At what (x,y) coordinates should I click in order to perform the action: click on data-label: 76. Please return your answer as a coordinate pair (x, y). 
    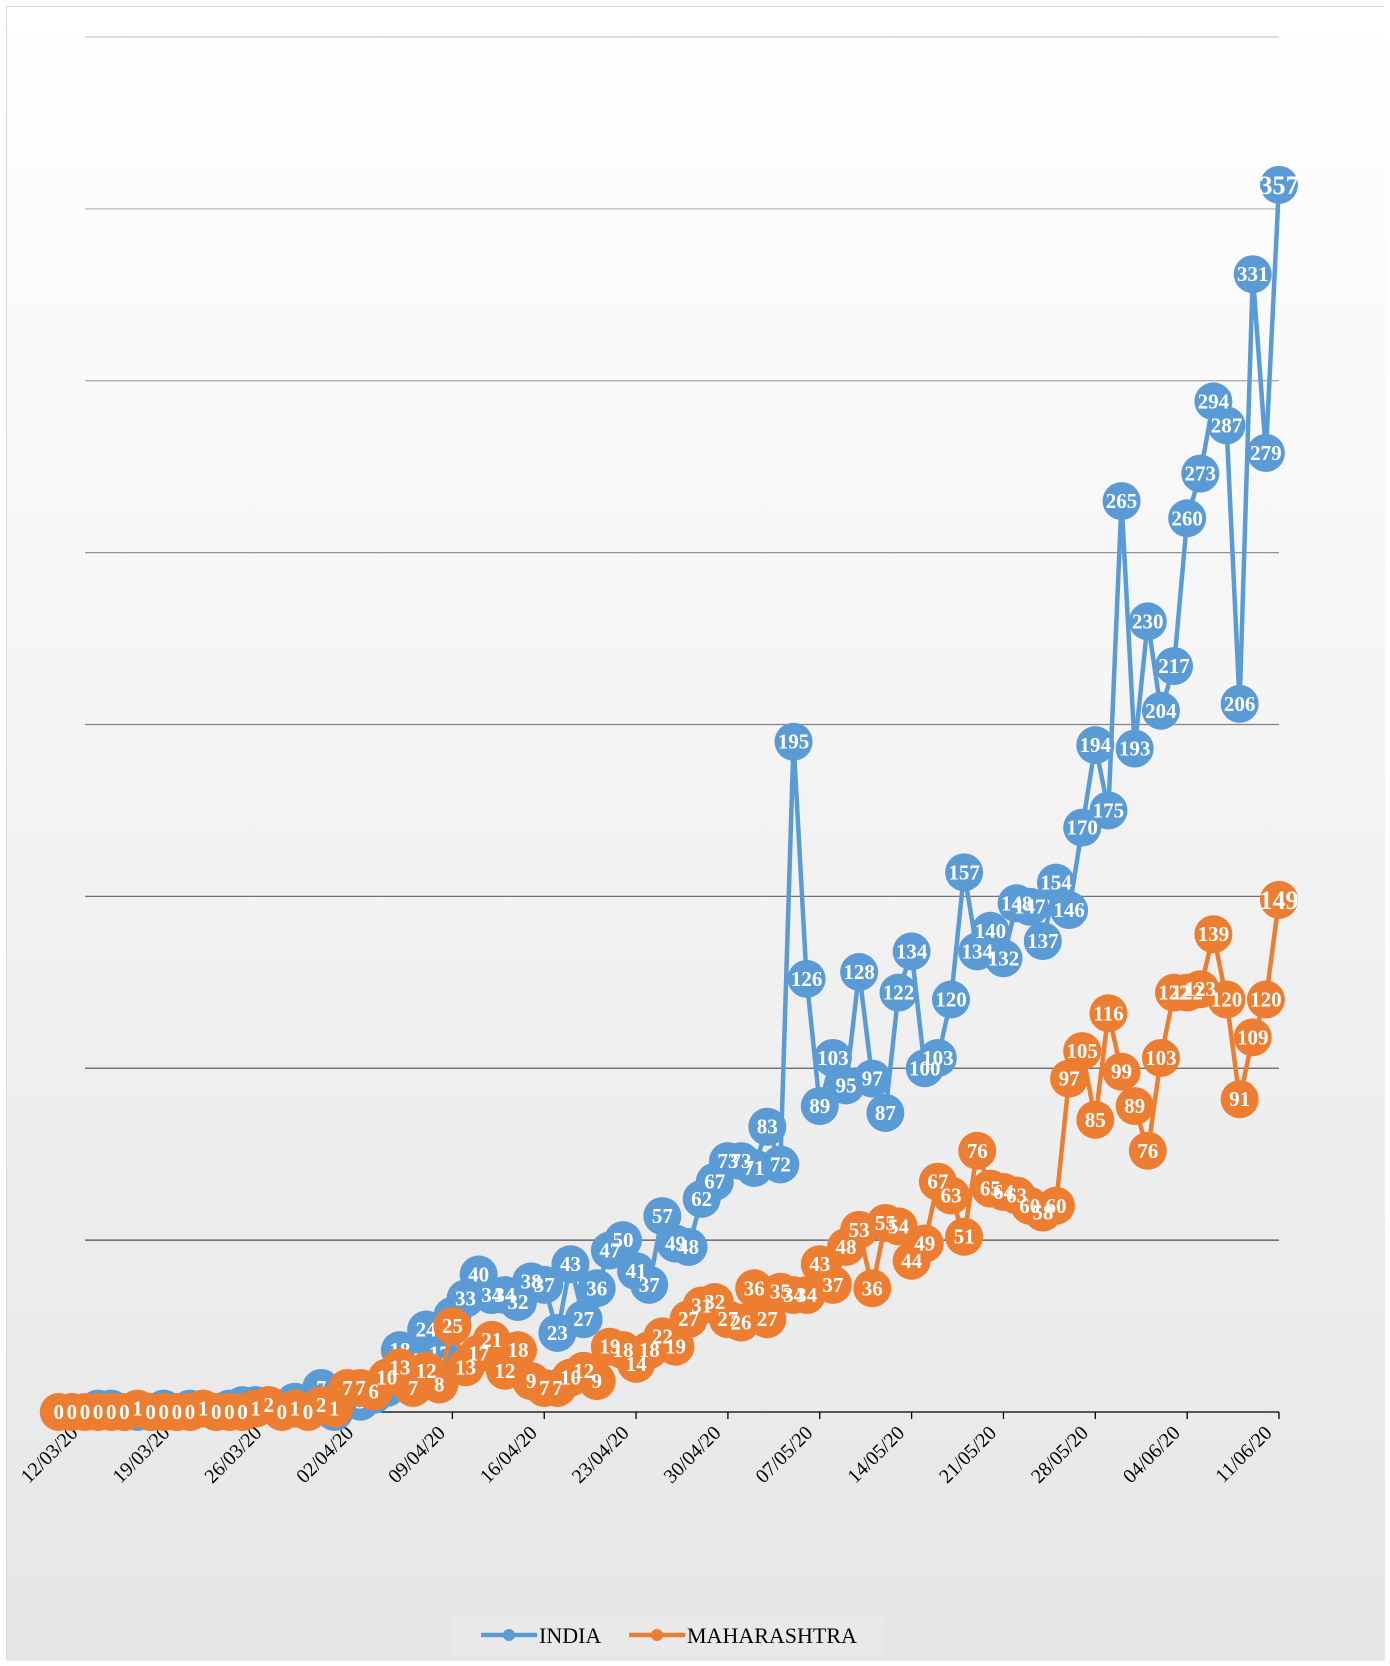
    Looking at the image, I should click on (977, 1151).